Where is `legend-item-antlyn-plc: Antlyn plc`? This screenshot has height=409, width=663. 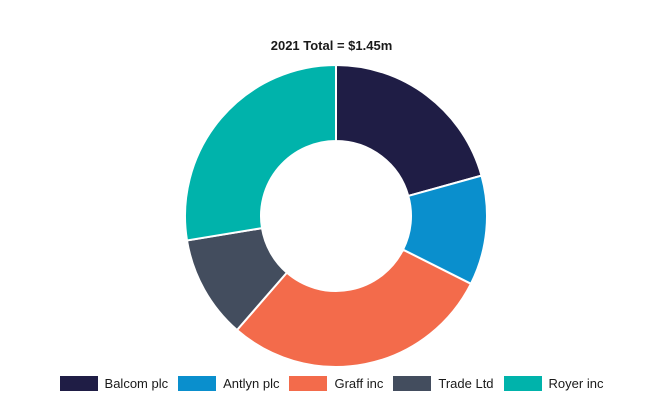 legend-item-antlyn-plc: Antlyn plc is located at coordinates (228, 383).